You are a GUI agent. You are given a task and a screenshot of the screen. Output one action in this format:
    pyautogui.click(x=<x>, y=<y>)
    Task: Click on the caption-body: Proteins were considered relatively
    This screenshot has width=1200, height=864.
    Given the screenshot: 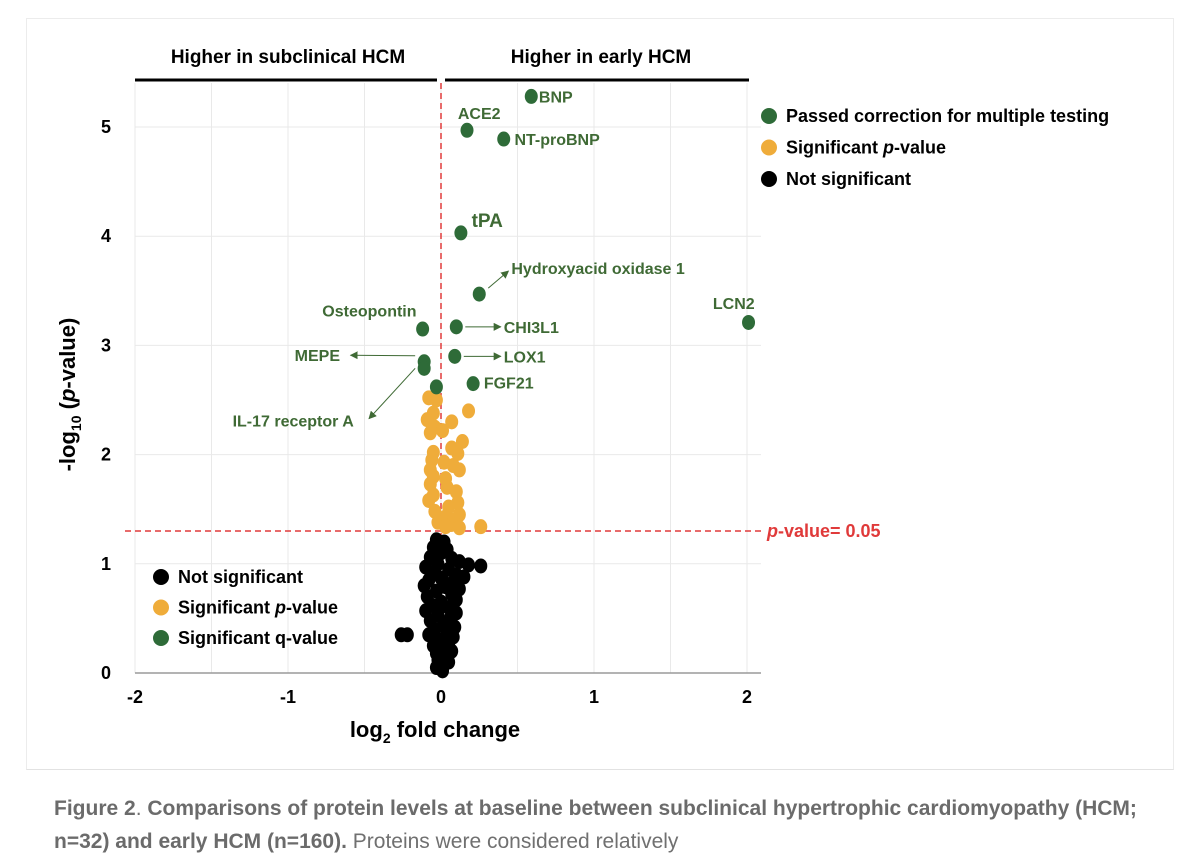 What is the action you would take?
    pyautogui.click(x=512, y=841)
    